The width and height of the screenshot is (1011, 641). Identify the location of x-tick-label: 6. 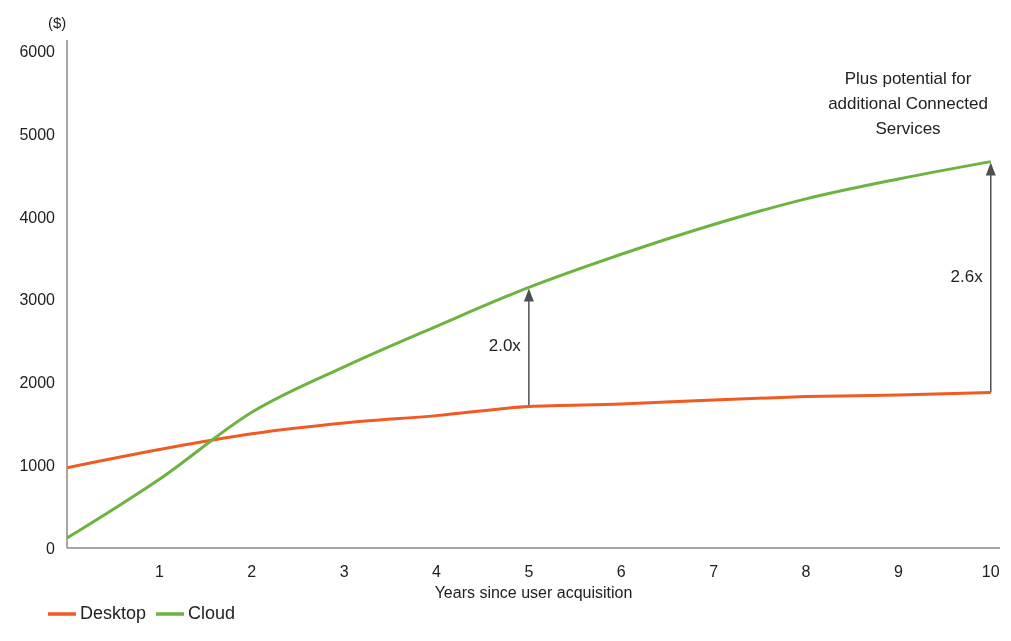
(621, 572).